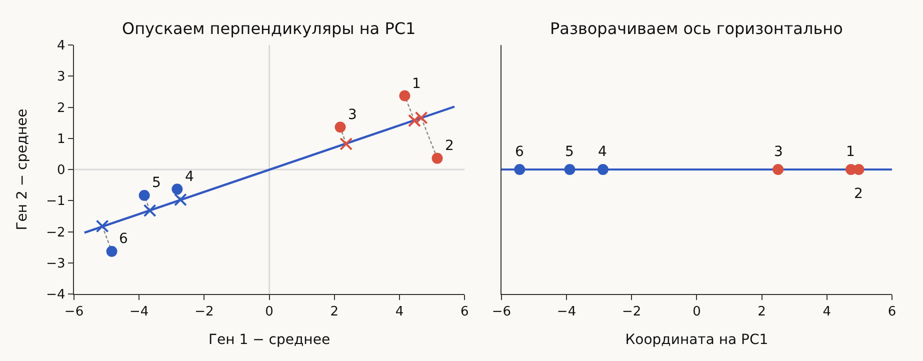 This screenshot has width=923, height=361. I want to click on y-tick-label: −1, so click(56, 202).